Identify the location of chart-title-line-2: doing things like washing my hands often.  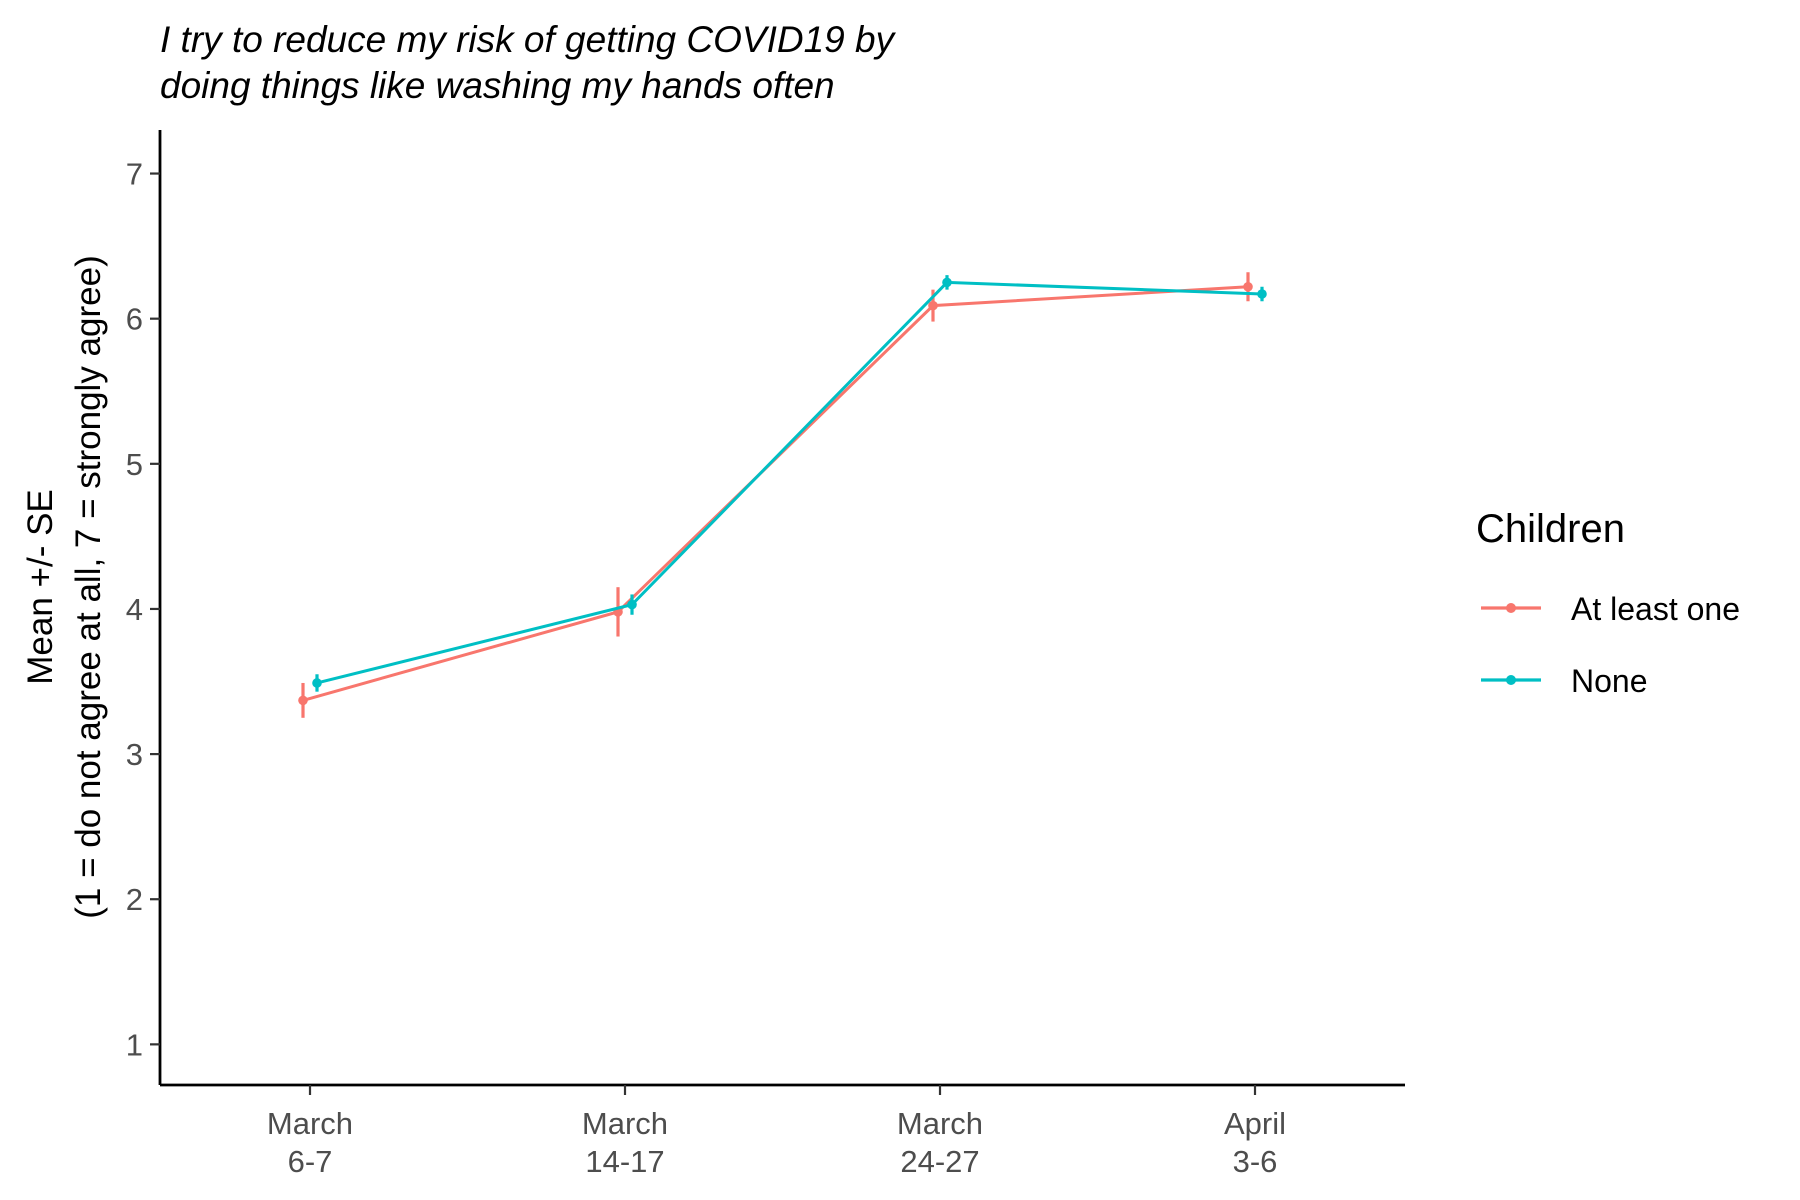
(497, 85).